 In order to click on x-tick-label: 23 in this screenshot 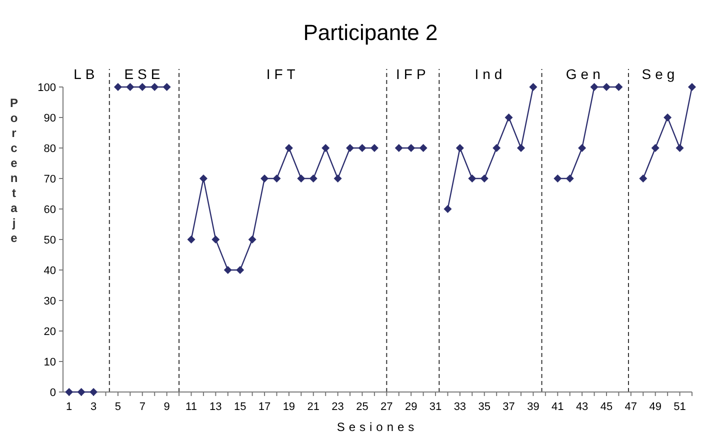, I will do `click(338, 407)`.